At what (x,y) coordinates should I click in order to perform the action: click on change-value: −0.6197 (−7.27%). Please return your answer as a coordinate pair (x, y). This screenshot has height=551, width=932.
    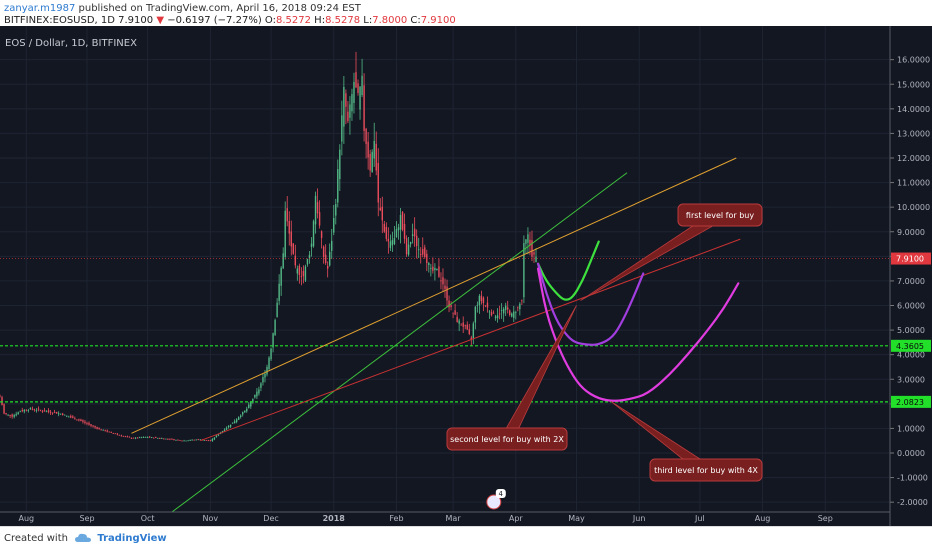
    Looking at the image, I should click on (214, 20).